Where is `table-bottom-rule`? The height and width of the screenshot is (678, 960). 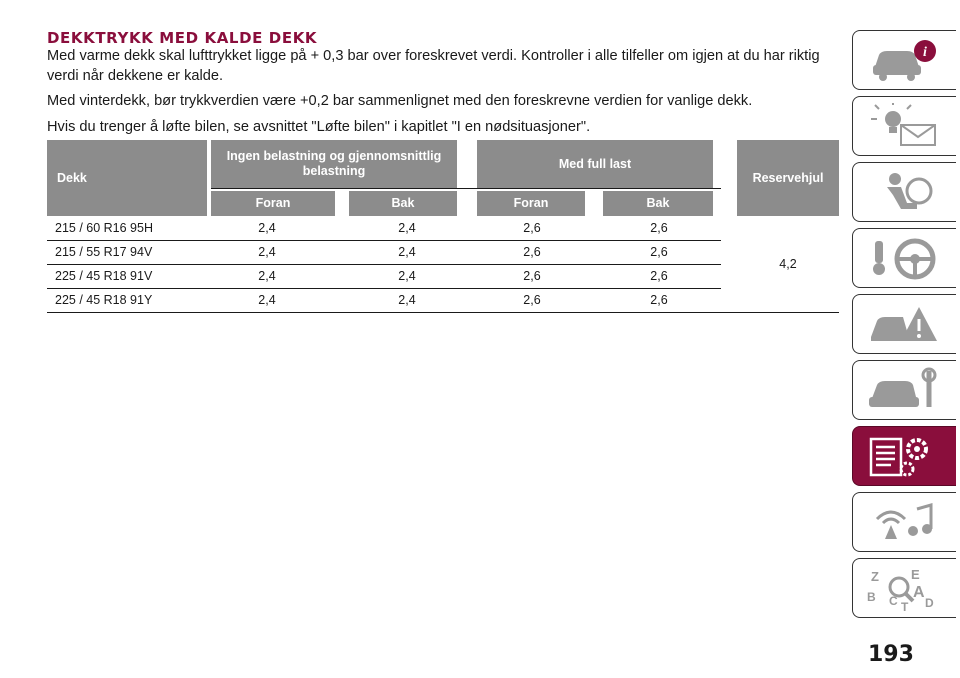 table-bottom-rule is located at coordinates (443, 312).